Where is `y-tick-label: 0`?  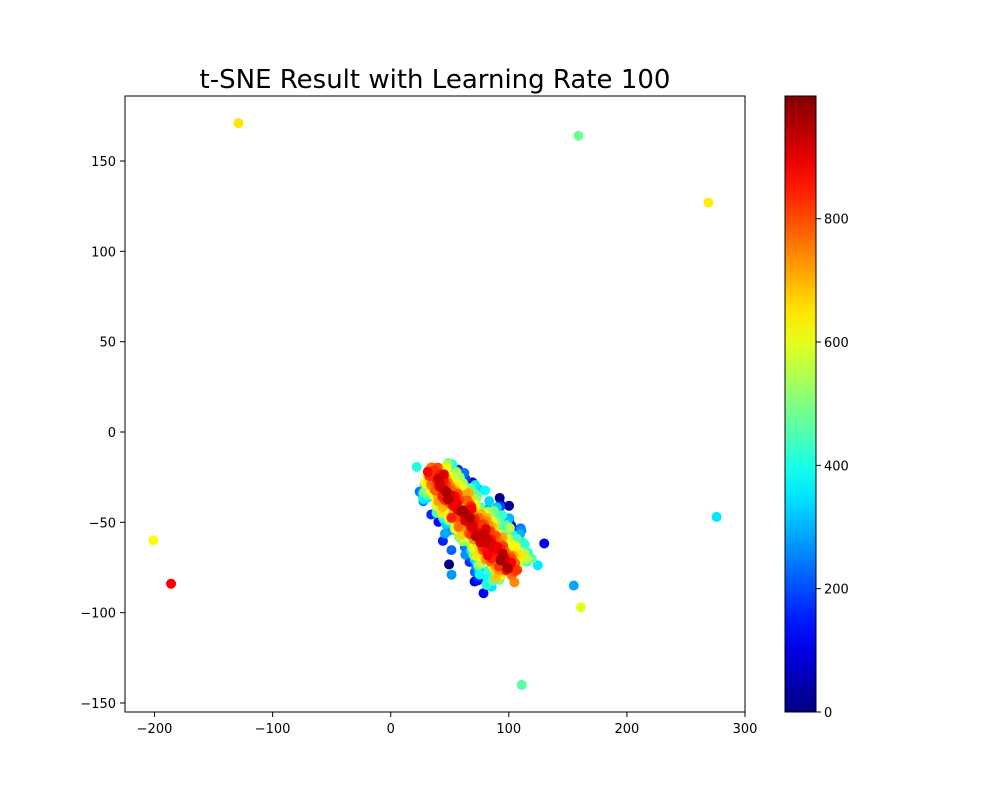
y-tick-label: 0 is located at coordinates (112, 433).